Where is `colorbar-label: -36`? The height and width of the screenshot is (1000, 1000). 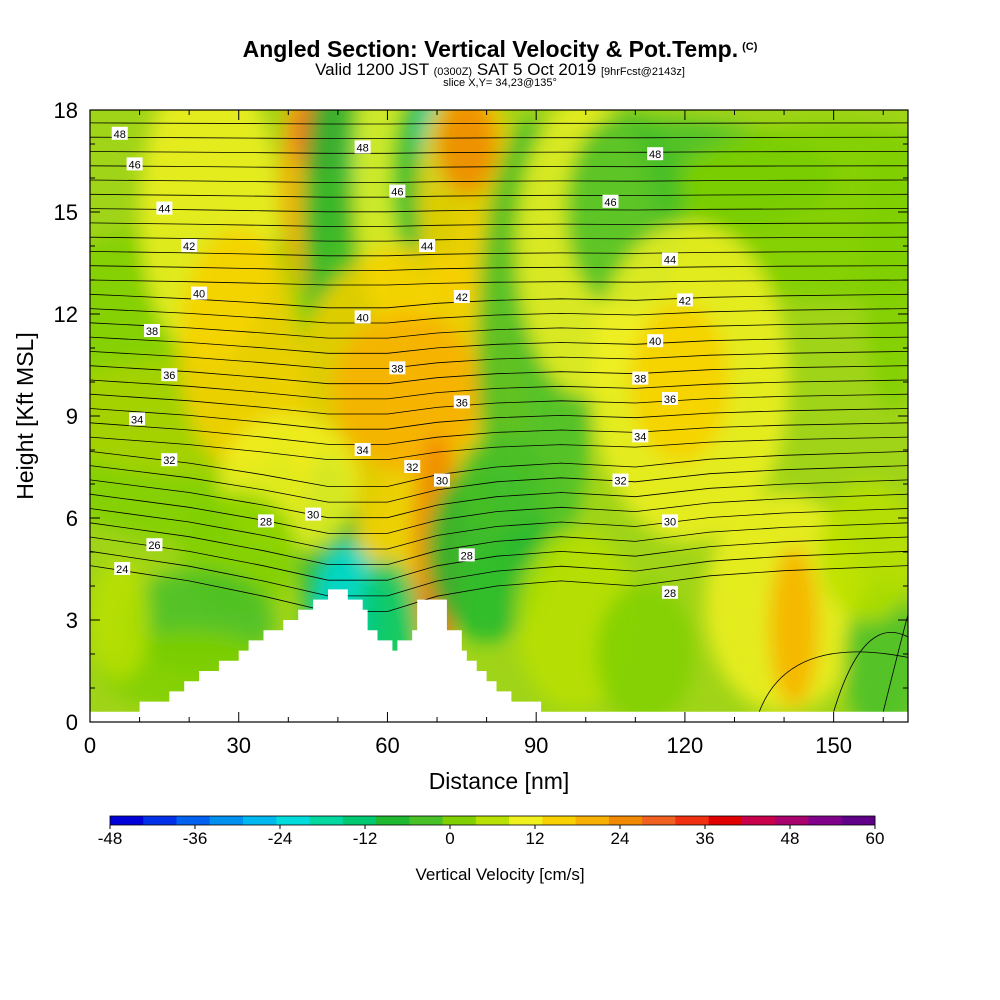 colorbar-label: -36 is located at coordinates (195, 838).